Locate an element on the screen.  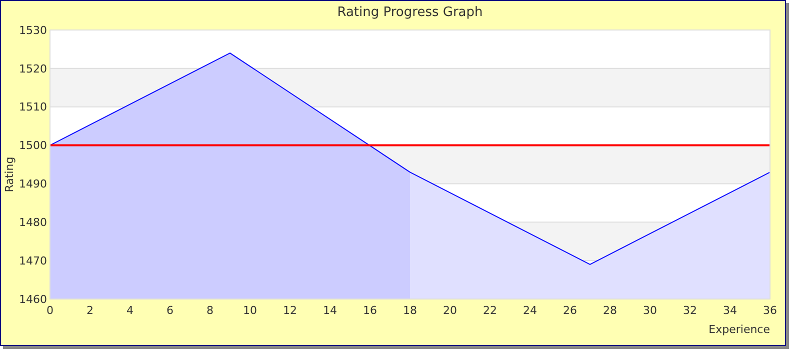
x-tick-label: 28 is located at coordinates (610, 310).